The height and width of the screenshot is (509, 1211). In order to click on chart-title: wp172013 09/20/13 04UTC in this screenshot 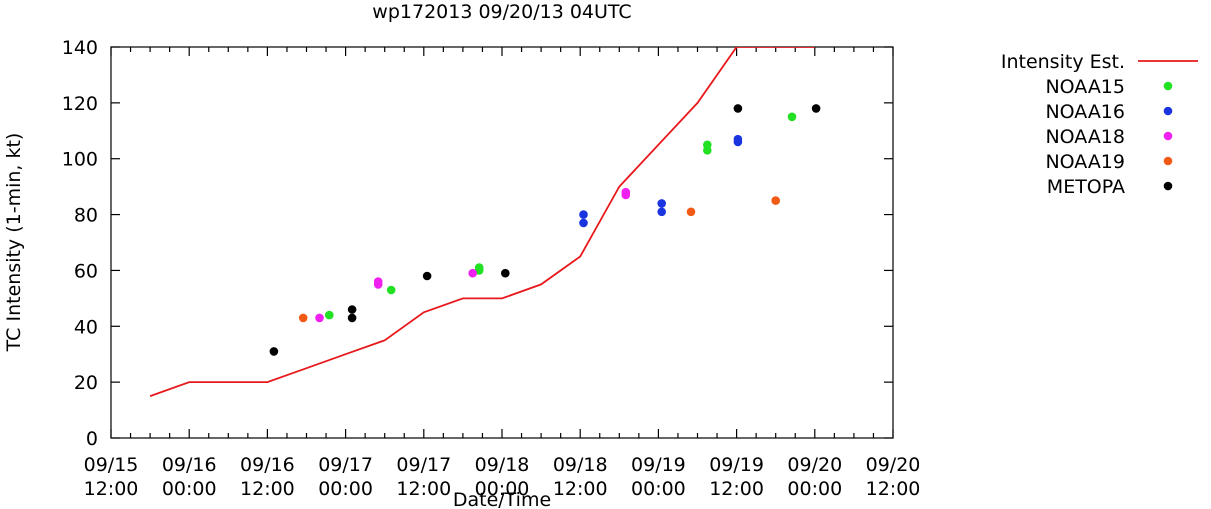, I will do `click(501, 12)`.